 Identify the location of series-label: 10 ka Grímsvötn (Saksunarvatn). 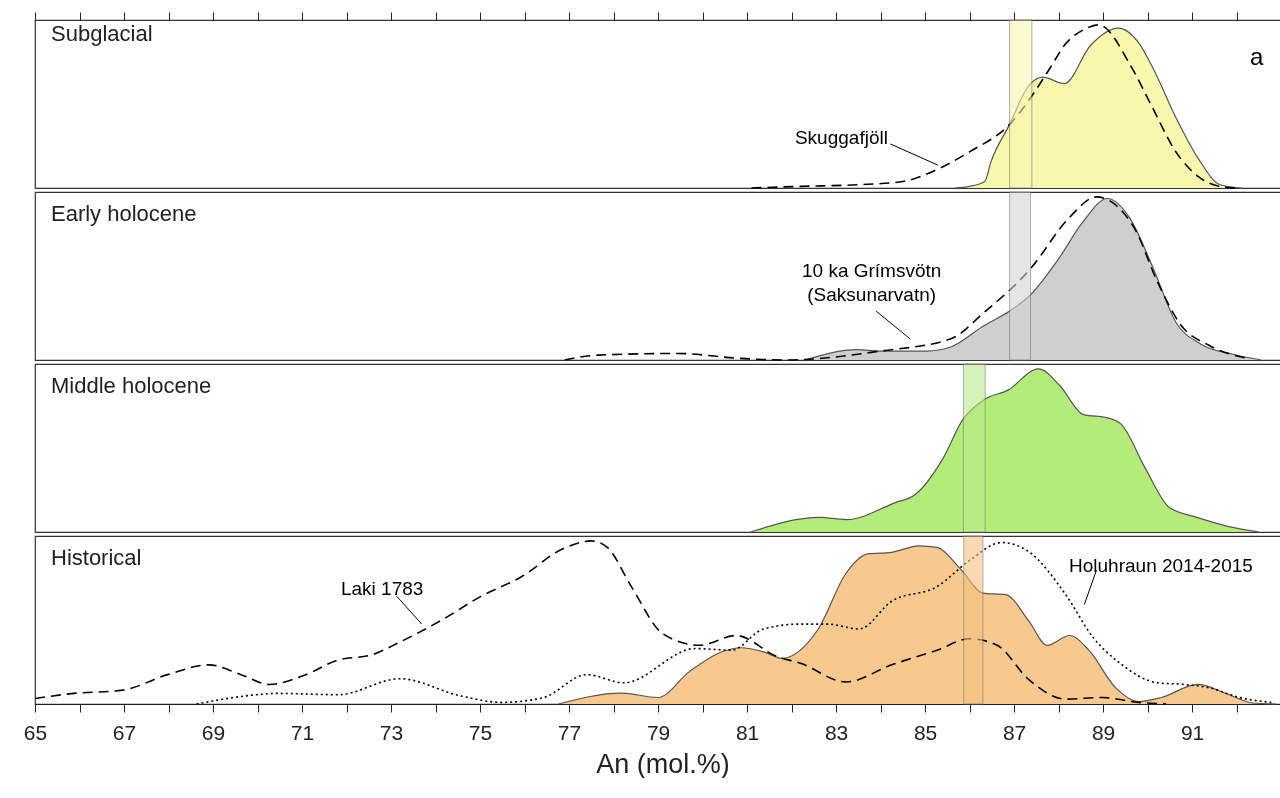
(871, 283).